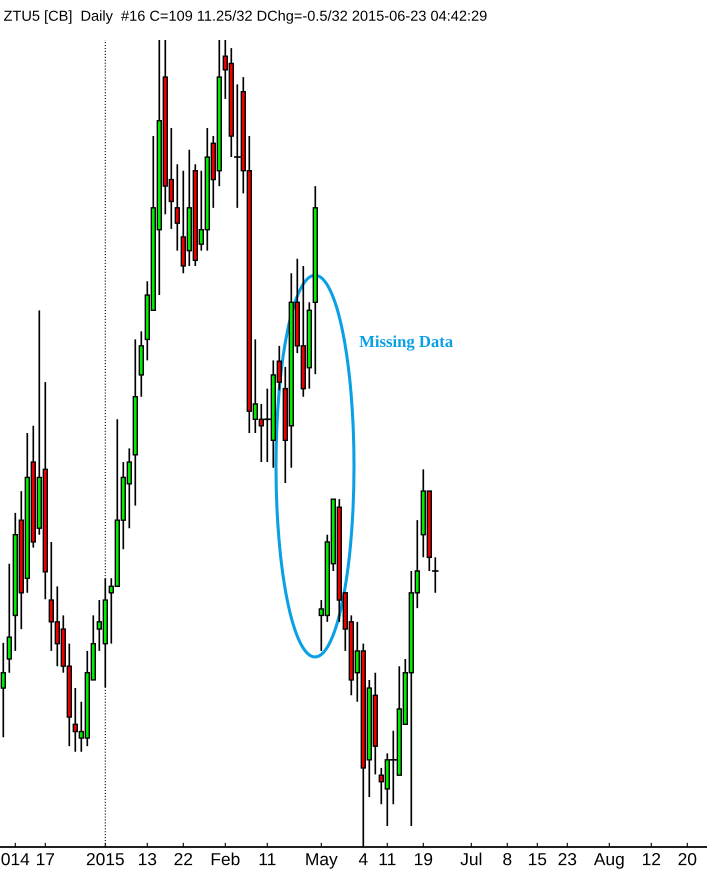 This screenshot has width=707, height=893. Describe the element at coordinates (651, 859) in the screenshot. I see `x-tick-label: 12` at that location.